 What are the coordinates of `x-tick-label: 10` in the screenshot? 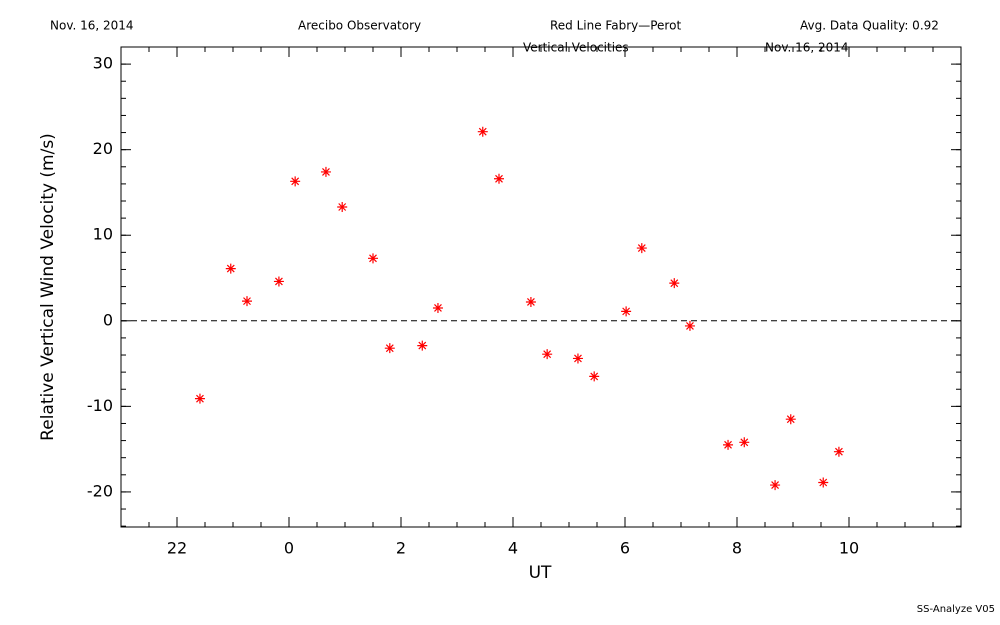 It's located at (849, 548).